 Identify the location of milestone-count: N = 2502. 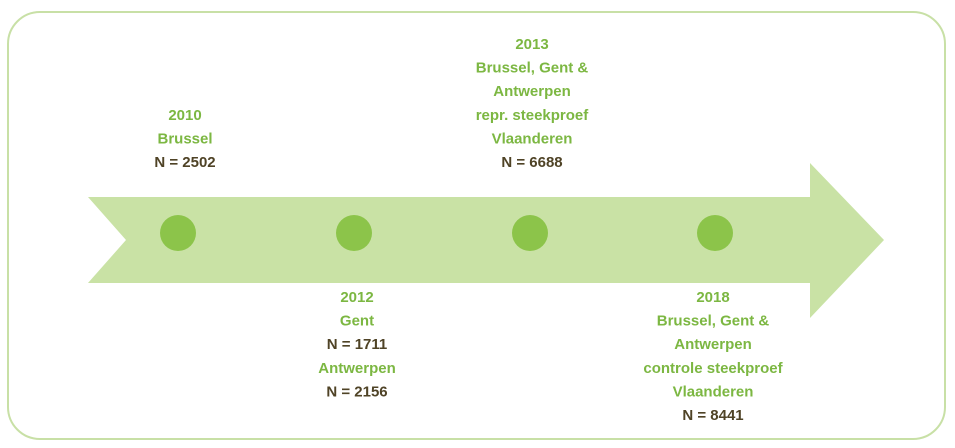
(184, 162).